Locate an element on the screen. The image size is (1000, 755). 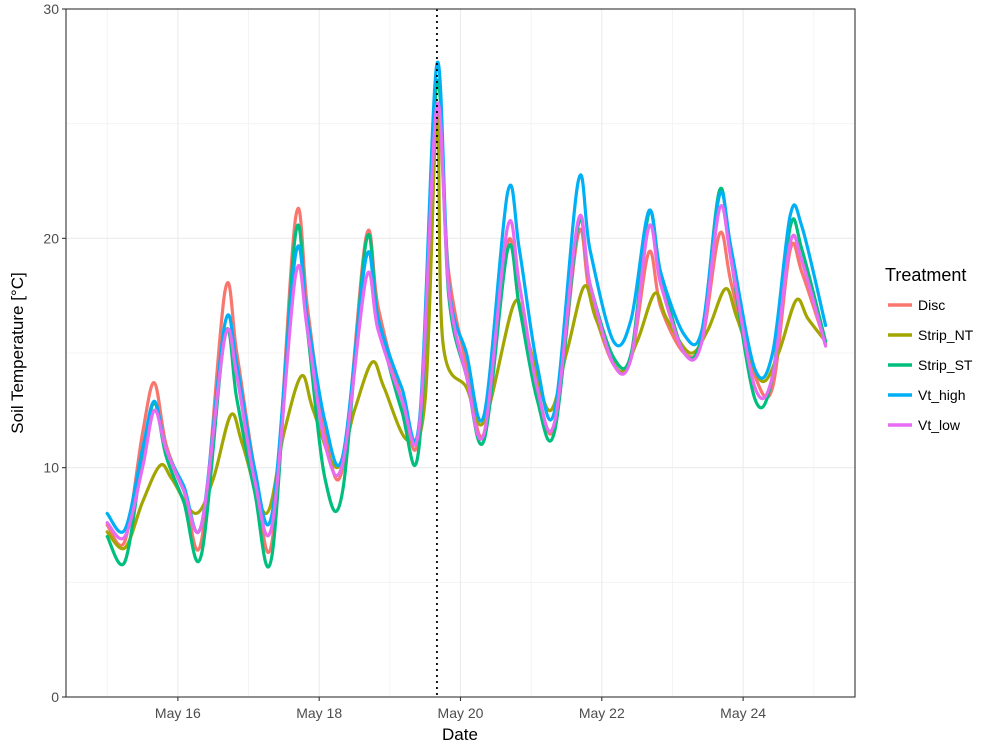
y-tick-label: 0 is located at coordinates (55, 697).